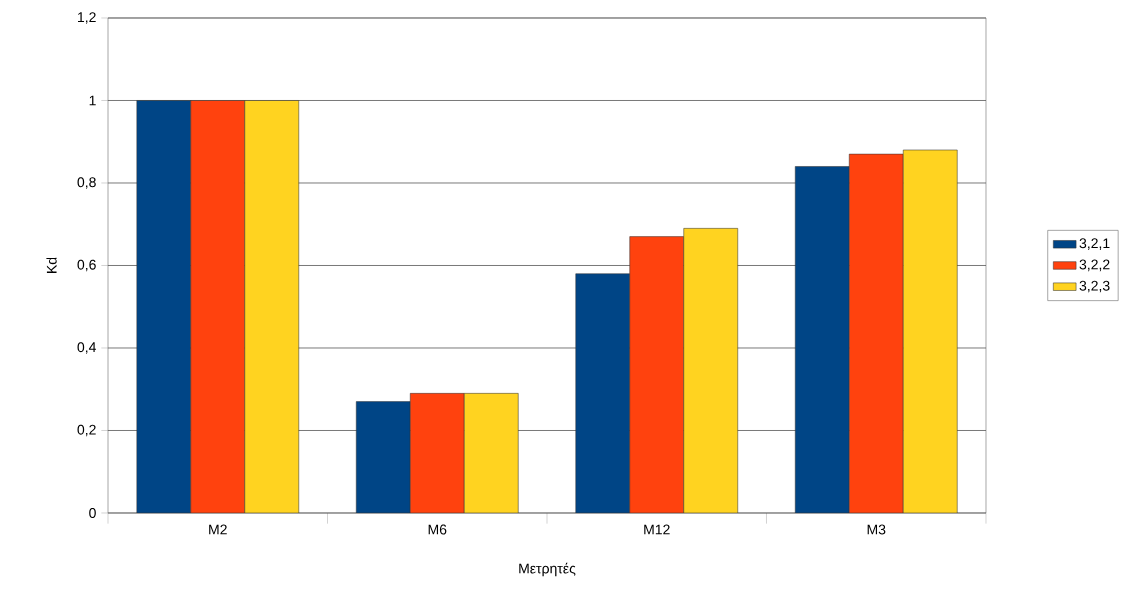 Image resolution: width=1129 pixels, height=610 pixels. I want to click on x-tick-label: M2, so click(218, 529).